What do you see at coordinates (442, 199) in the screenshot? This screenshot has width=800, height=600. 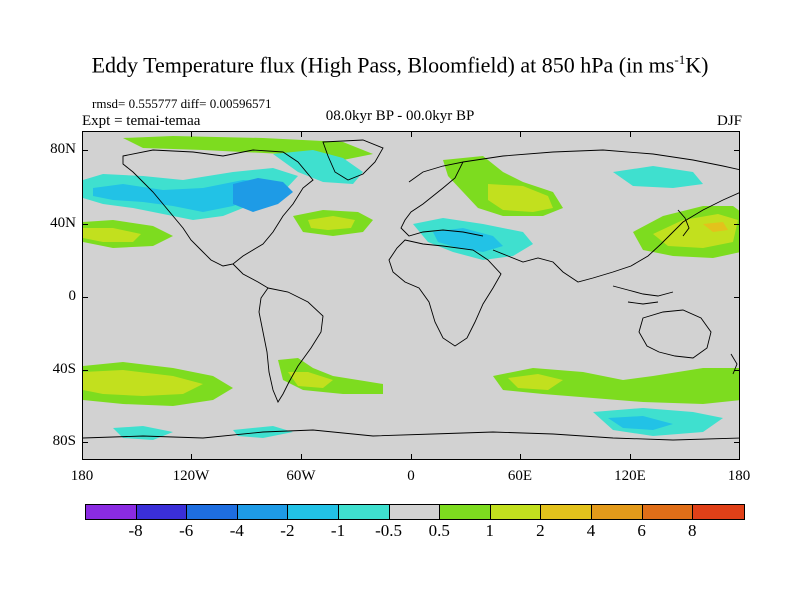 I see `europe-coast` at bounding box center [442, 199].